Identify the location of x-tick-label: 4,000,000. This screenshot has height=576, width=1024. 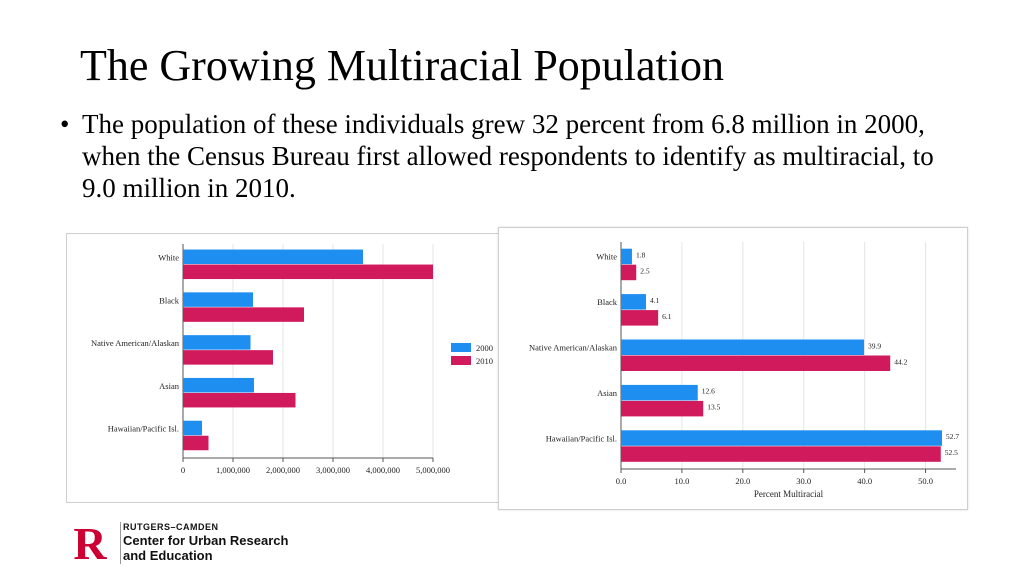
(383, 470).